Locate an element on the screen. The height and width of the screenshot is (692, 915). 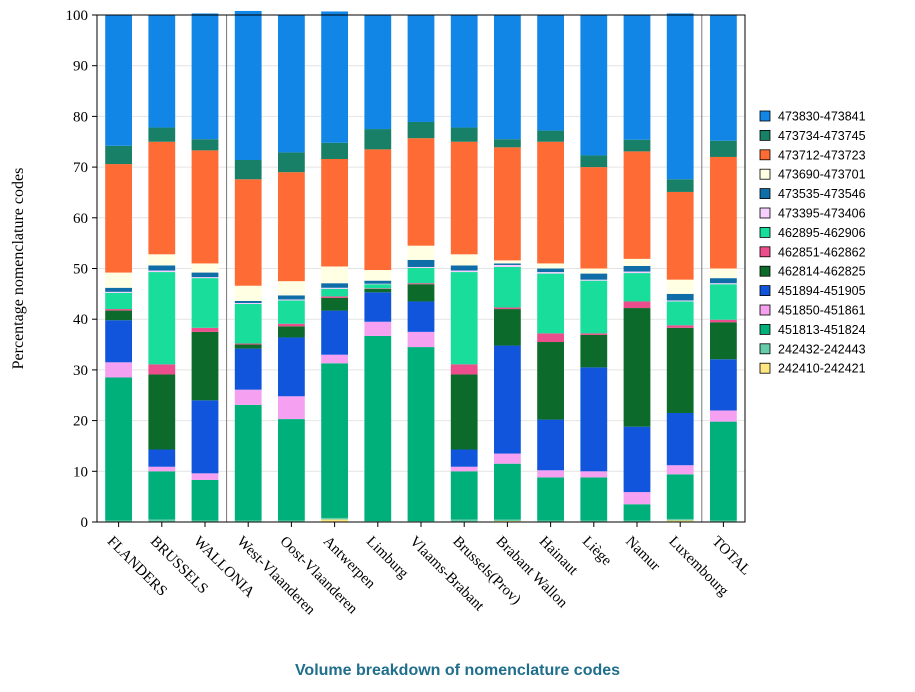
legend-label: 242410-242421 is located at coordinates (822, 369).